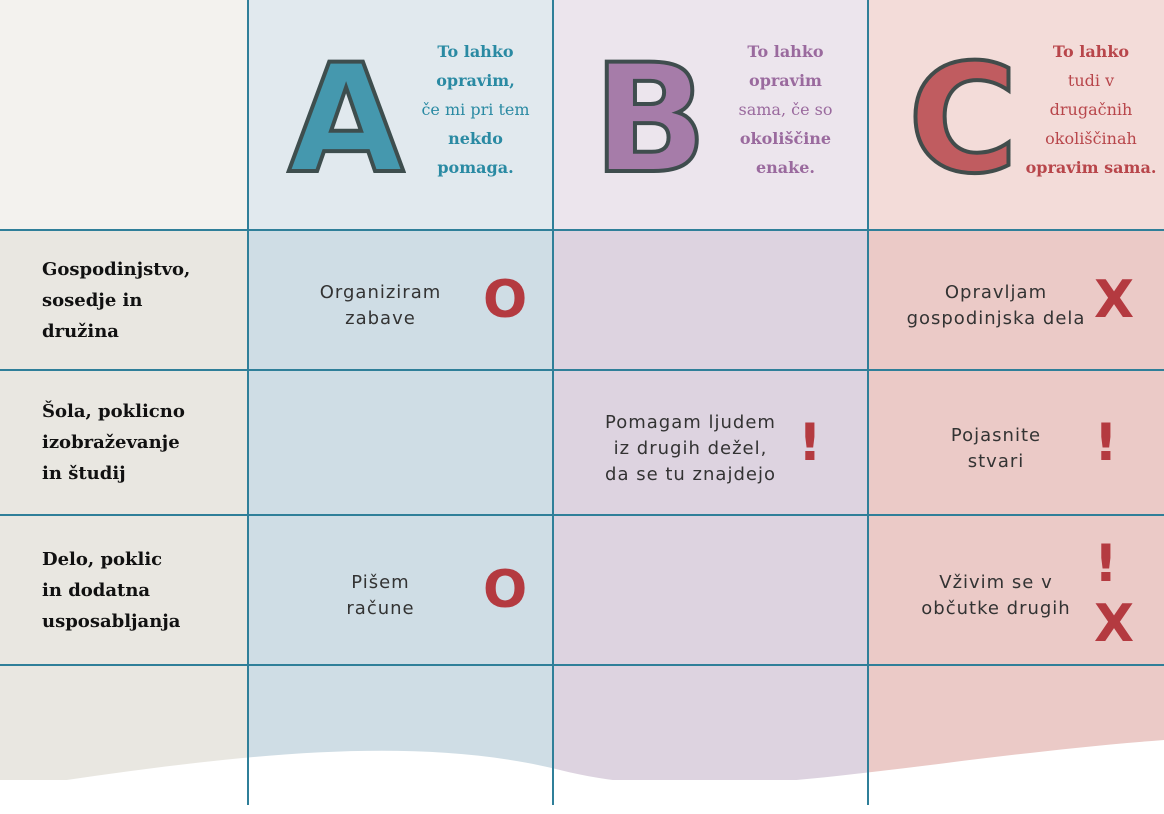  Describe the element at coordinates (124, 115) in the screenshot. I see `label-column-header-bg` at that location.